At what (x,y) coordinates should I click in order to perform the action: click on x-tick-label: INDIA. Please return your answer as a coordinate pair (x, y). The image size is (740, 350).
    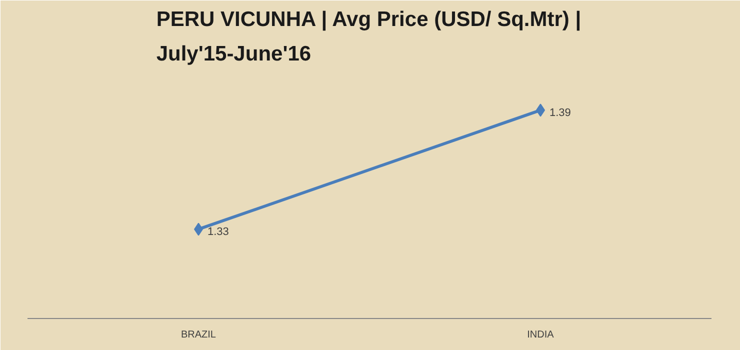
    Looking at the image, I should click on (540, 335).